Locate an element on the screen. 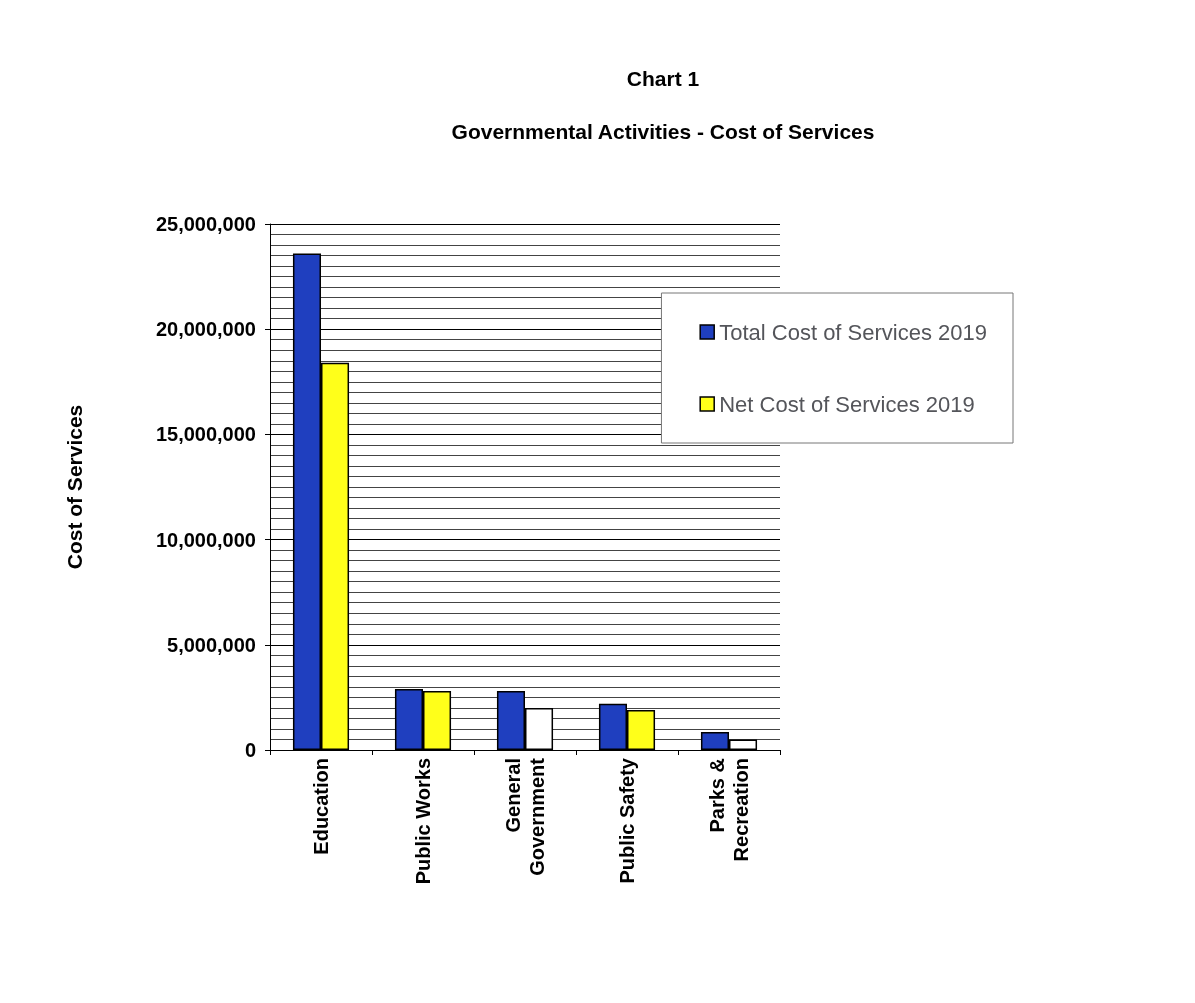 This screenshot has width=1195, height=1003. chart-subtitle: Governmental Activities - Cost of Services is located at coordinates (663, 131).